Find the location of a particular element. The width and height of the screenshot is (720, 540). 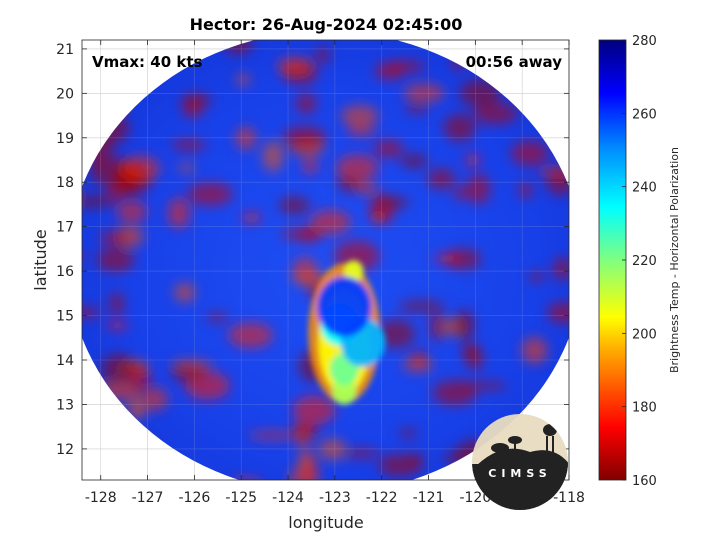

y-tick-label: 14 is located at coordinates (65, 361).